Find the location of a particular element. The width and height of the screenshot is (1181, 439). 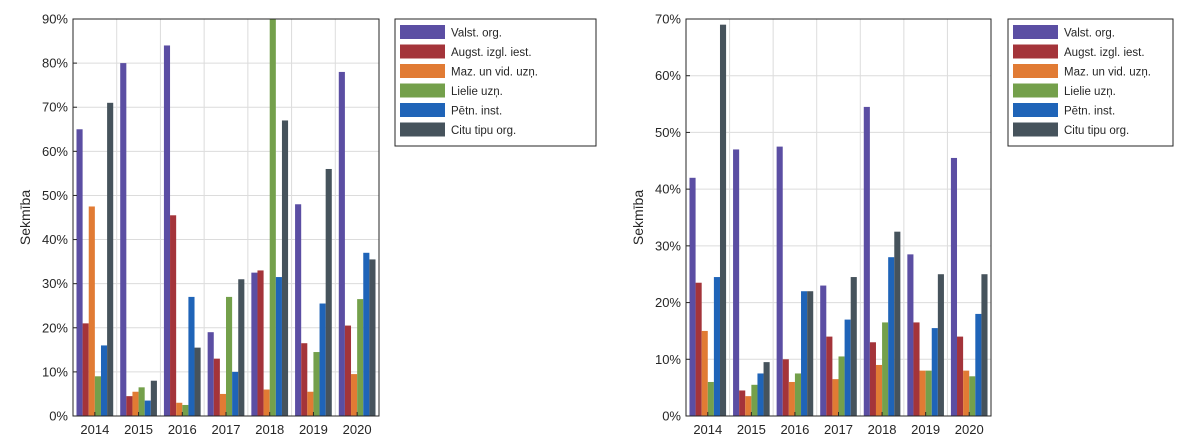

bar-valst-org--2019 is located at coordinates (910, 335).